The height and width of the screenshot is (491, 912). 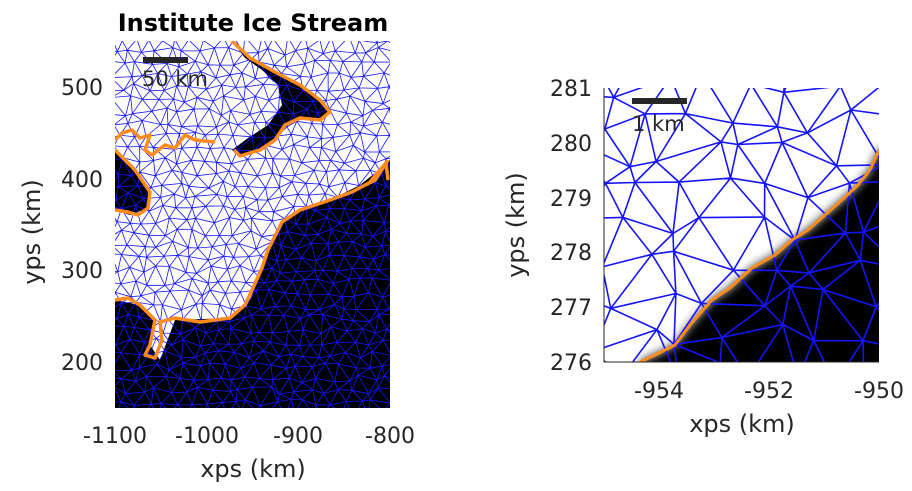 What do you see at coordinates (60, 226) in the screenshot?
I see `left-y-axis: 200 300 400 500 yps (km)` at bounding box center [60, 226].